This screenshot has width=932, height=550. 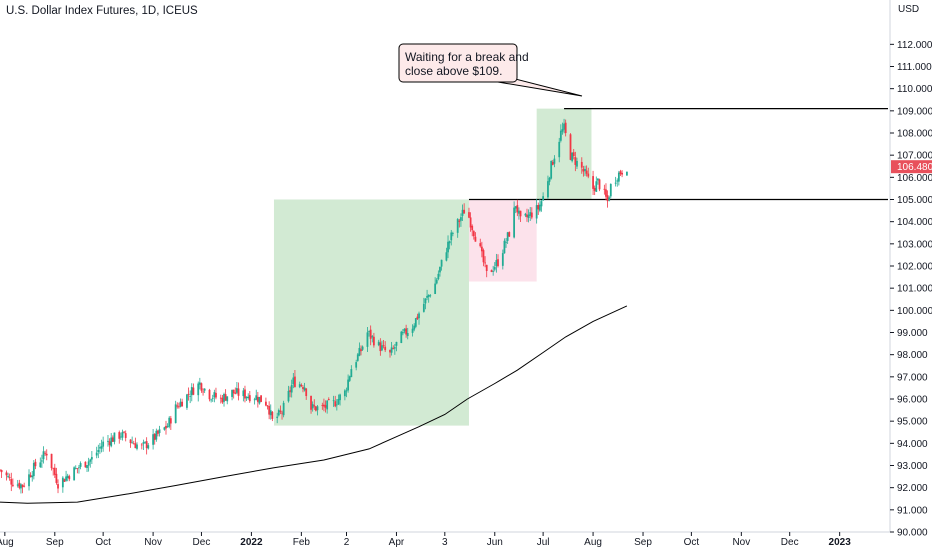 What do you see at coordinates (914, 134) in the screenshot?
I see `y-tick-label: 108.000` at bounding box center [914, 134].